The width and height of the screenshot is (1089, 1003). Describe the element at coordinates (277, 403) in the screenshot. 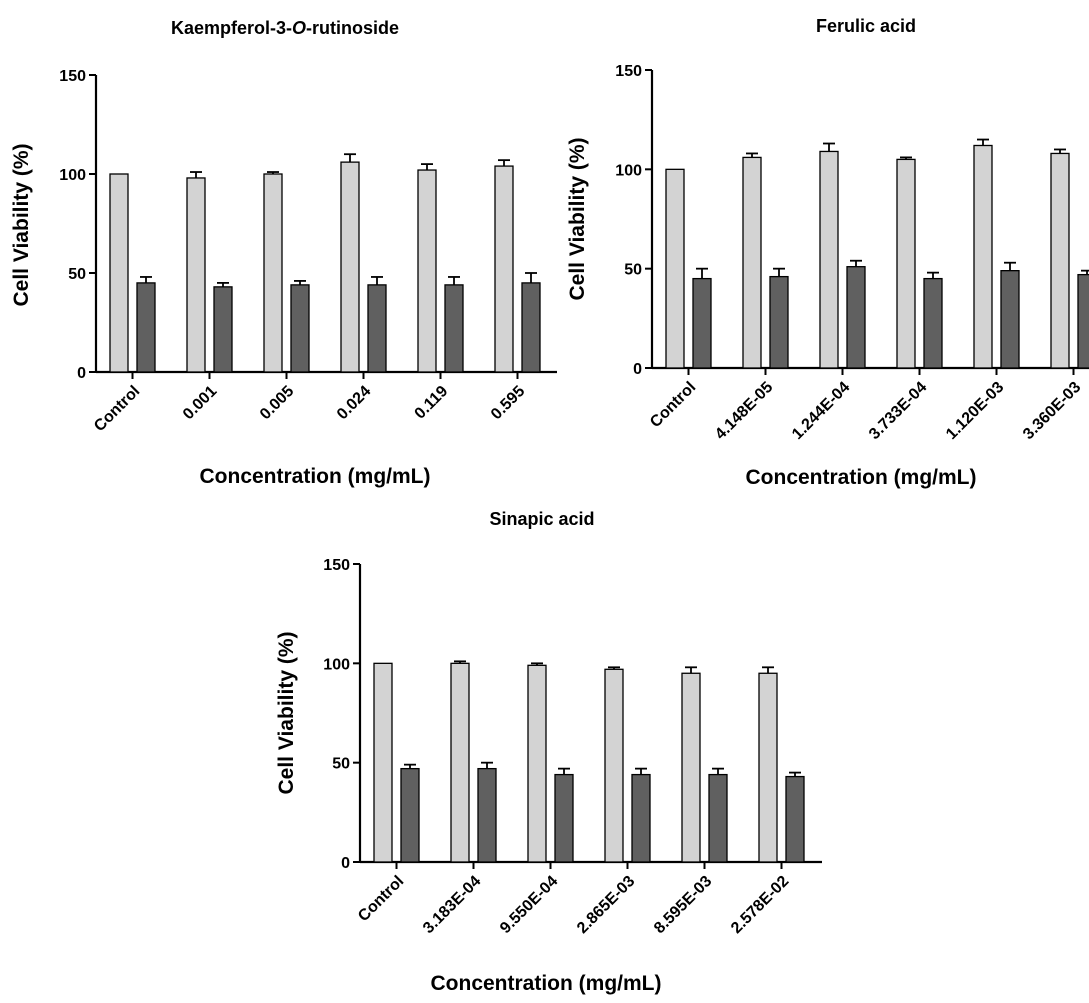

I see `x-tick-label: 0.005` at that location.